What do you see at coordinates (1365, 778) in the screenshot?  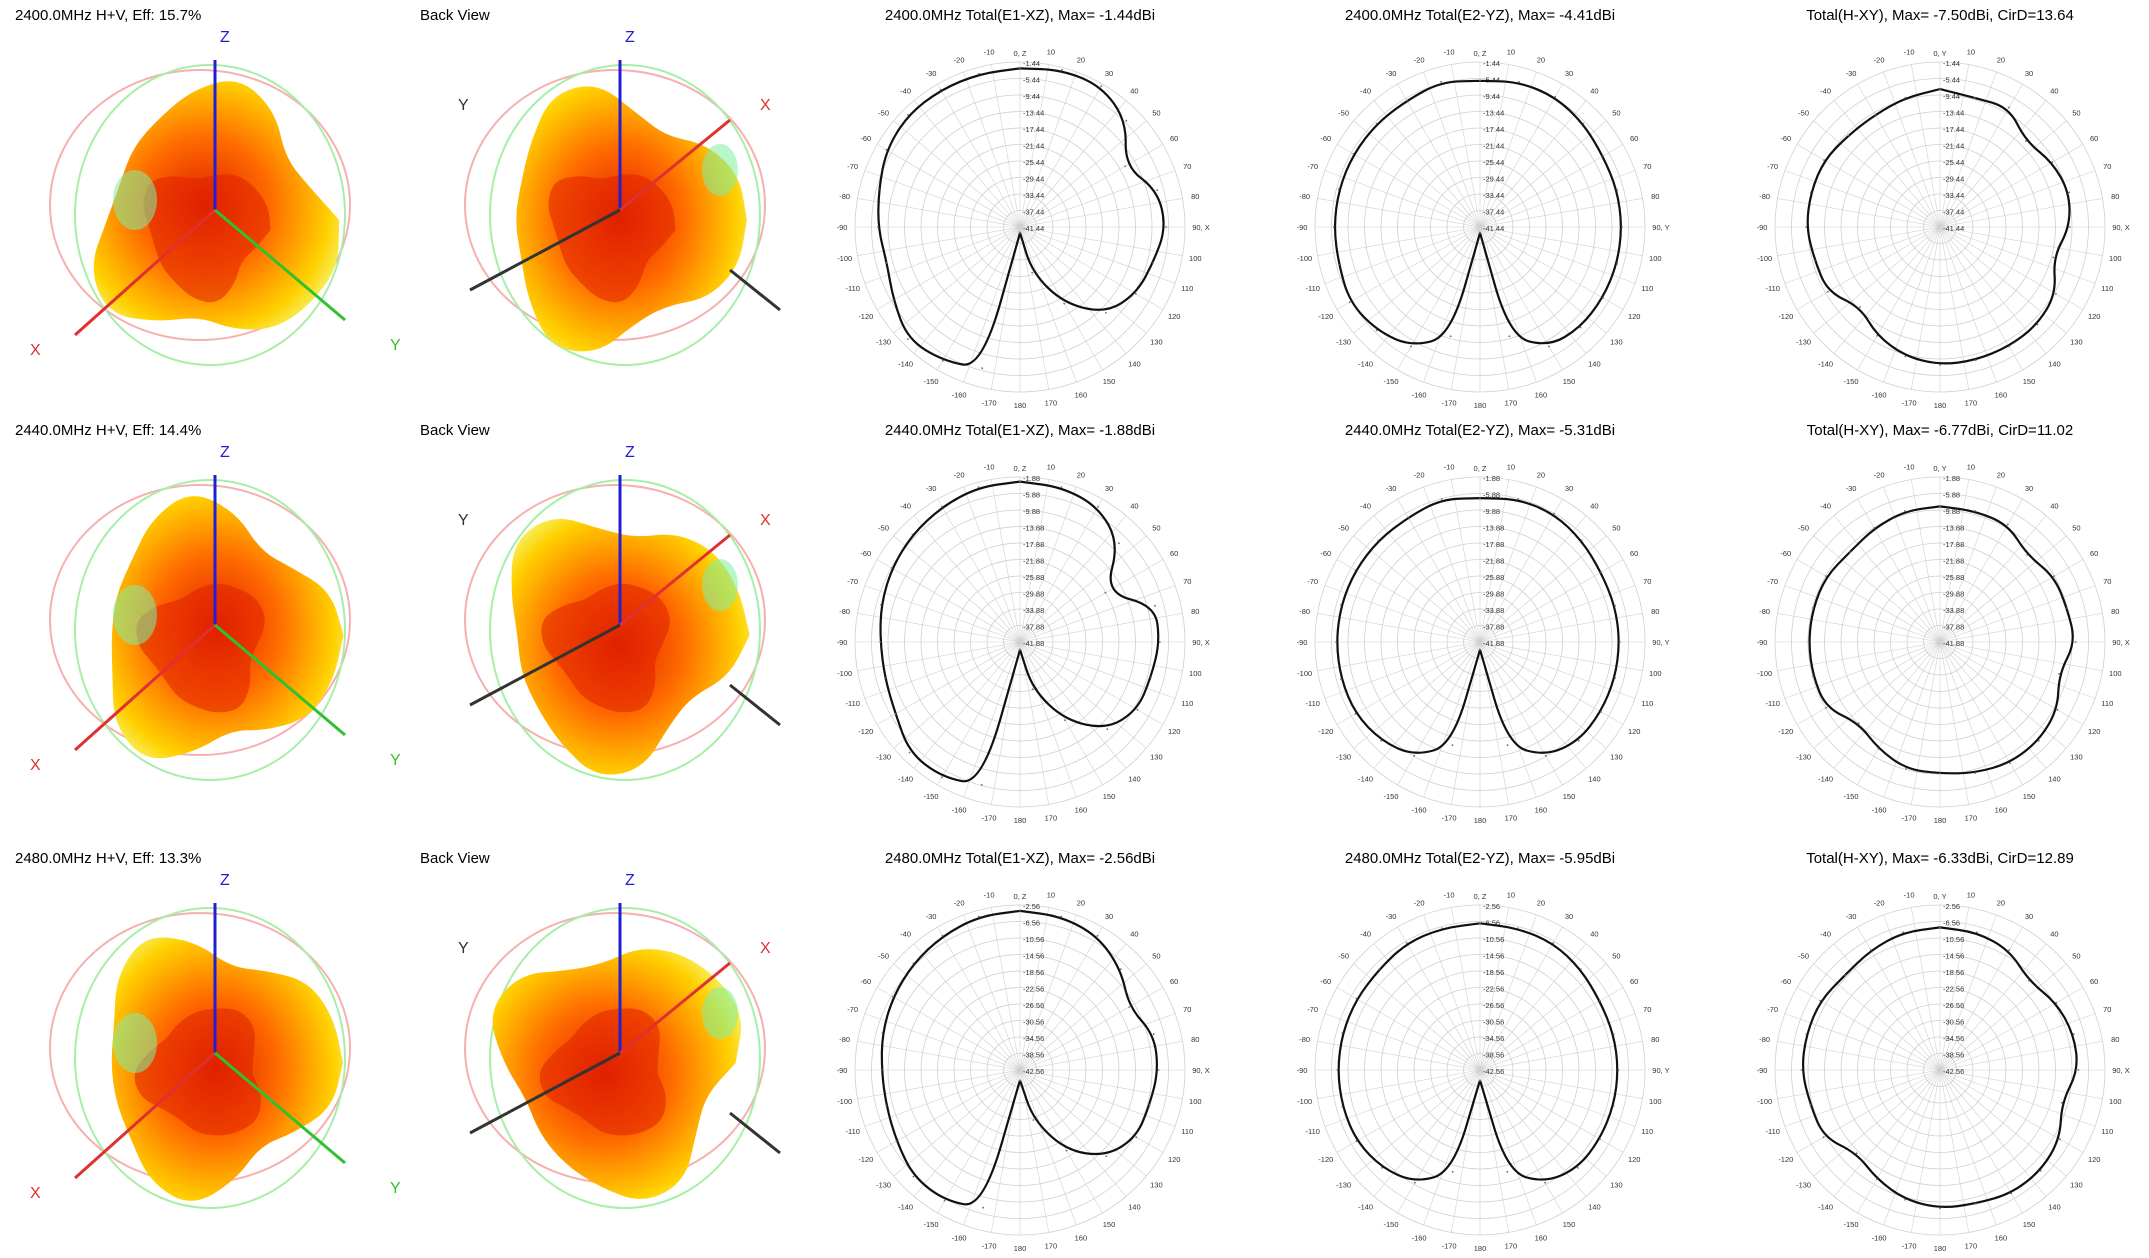 I see `angle-tick-label: -140` at bounding box center [1365, 778].